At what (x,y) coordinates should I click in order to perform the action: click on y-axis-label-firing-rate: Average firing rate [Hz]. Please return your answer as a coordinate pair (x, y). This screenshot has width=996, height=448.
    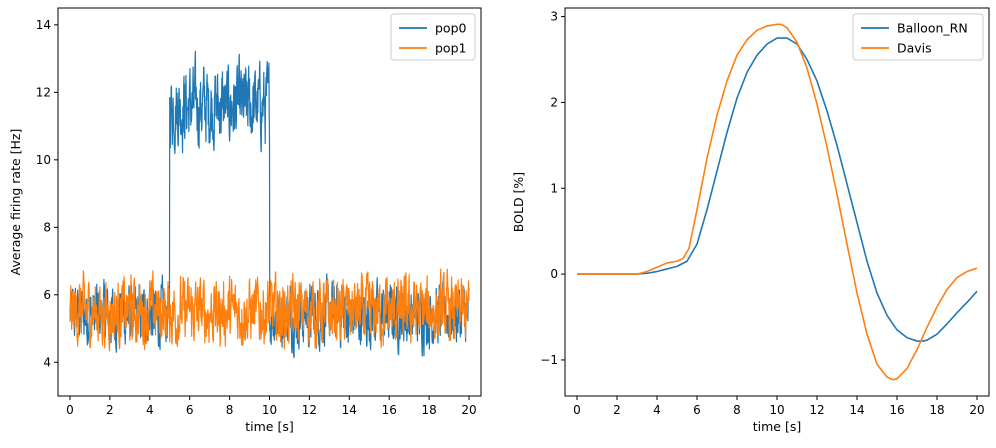
    Looking at the image, I should click on (15, 202).